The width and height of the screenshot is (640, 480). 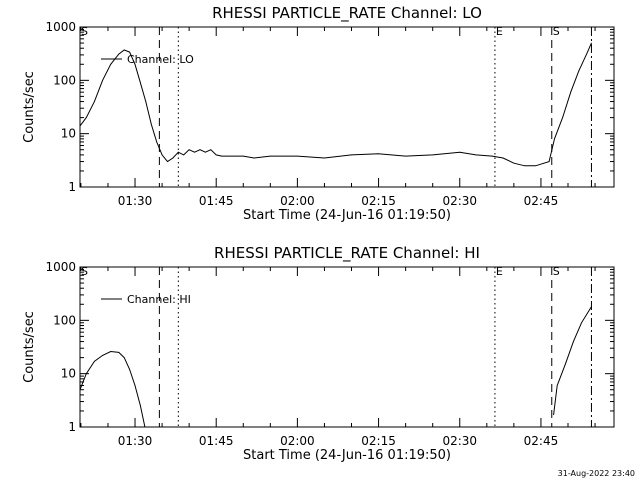 What do you see at coordinates (159, 299) in the screenshot?
I see `legend-label: Channel: HI` at bounding box center [159, 299].